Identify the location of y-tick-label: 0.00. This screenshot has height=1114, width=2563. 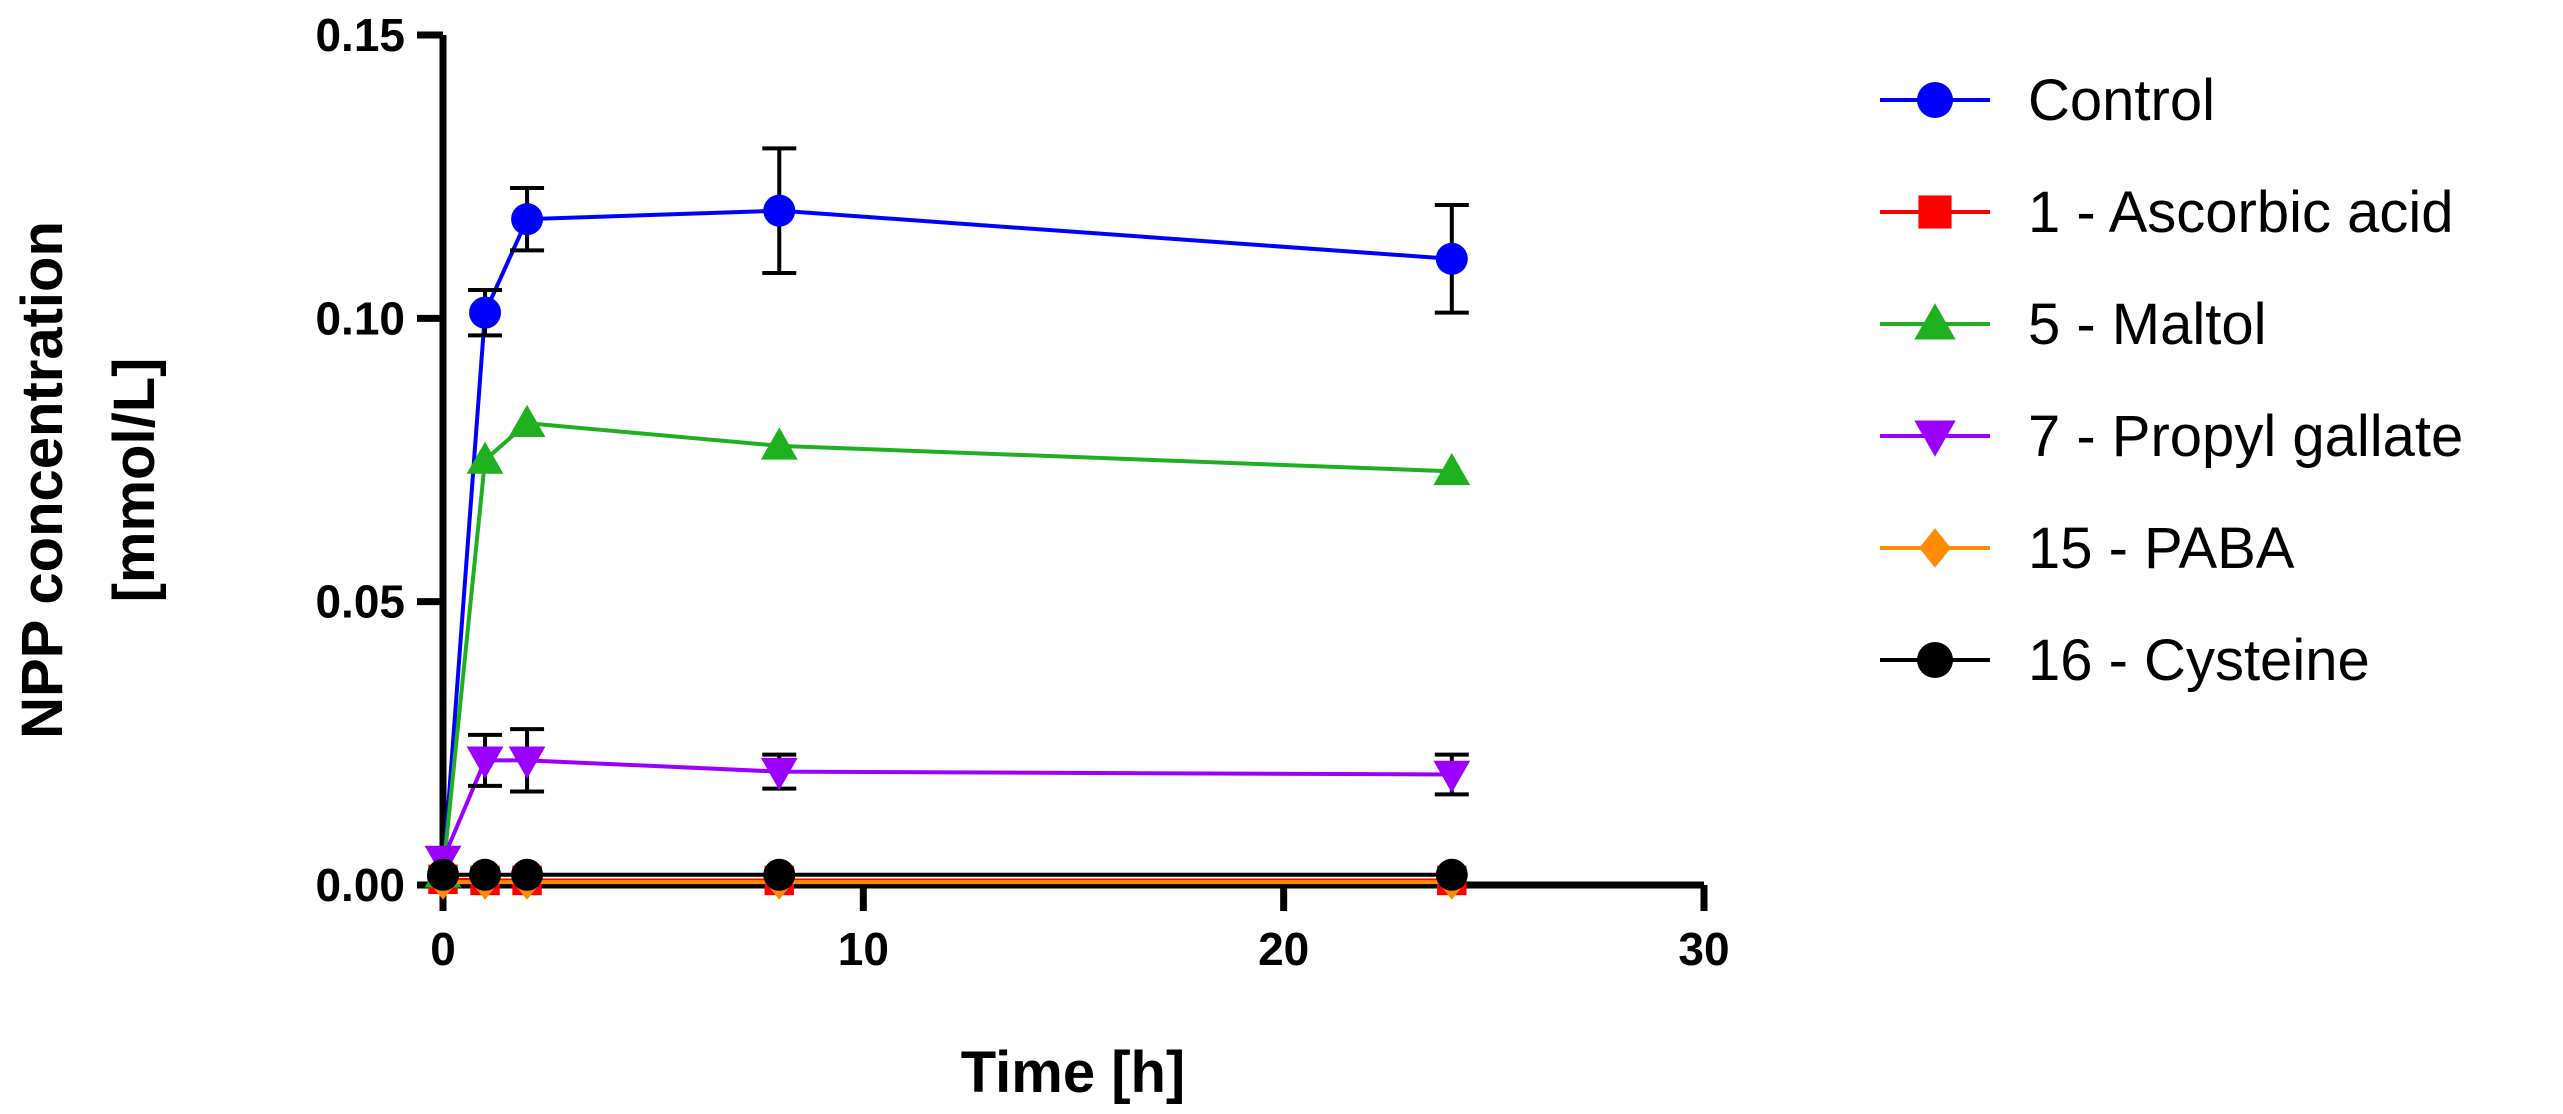
(360, 885).